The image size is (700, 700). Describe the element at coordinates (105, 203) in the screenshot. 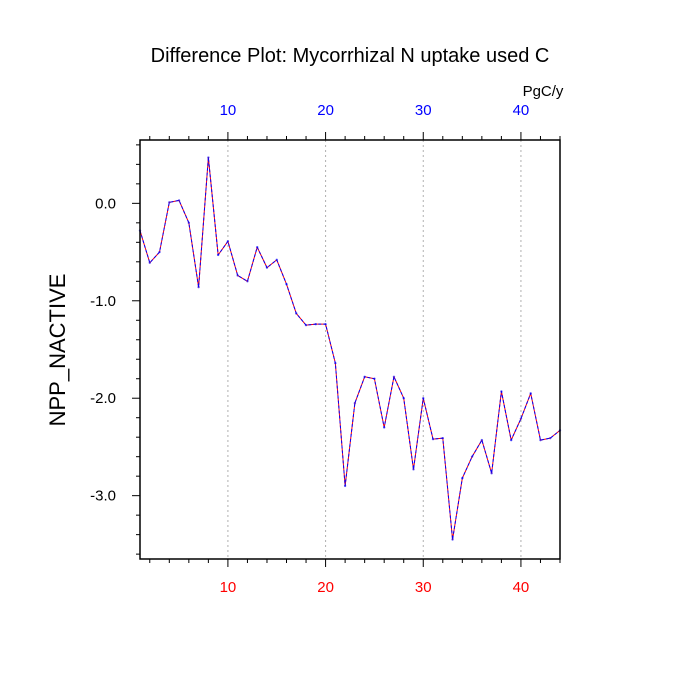

I see `y-tick-label: 0.0` at that location.